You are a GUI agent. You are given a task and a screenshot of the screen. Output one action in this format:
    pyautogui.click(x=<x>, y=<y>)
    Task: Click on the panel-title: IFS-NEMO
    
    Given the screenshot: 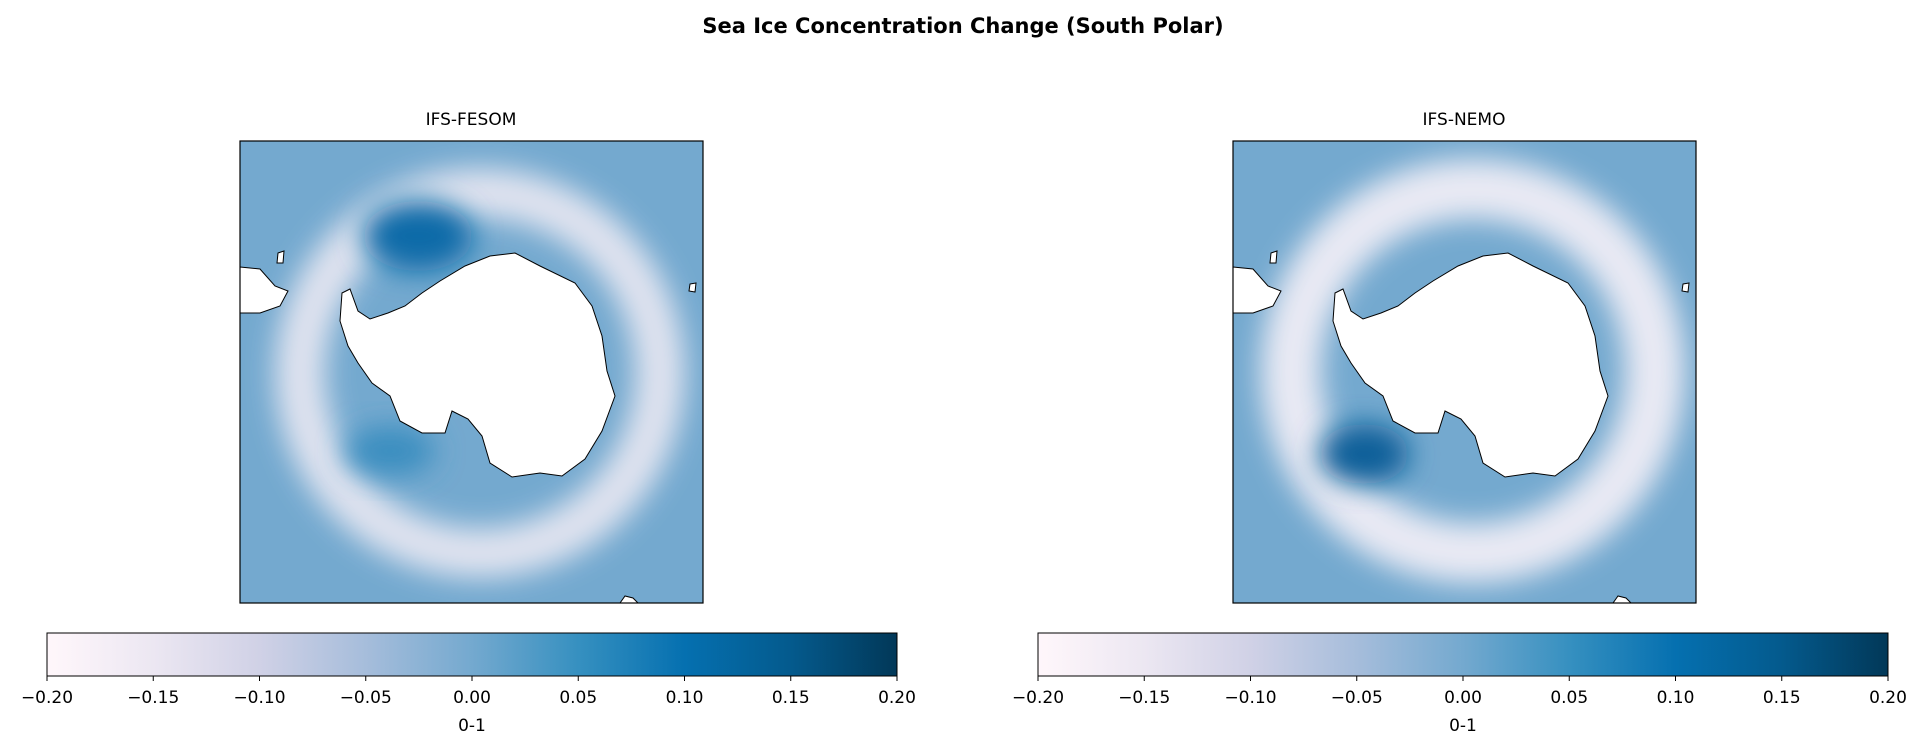 What is the action you would take?
    pyautogui.click(x=1464, y=120)
    